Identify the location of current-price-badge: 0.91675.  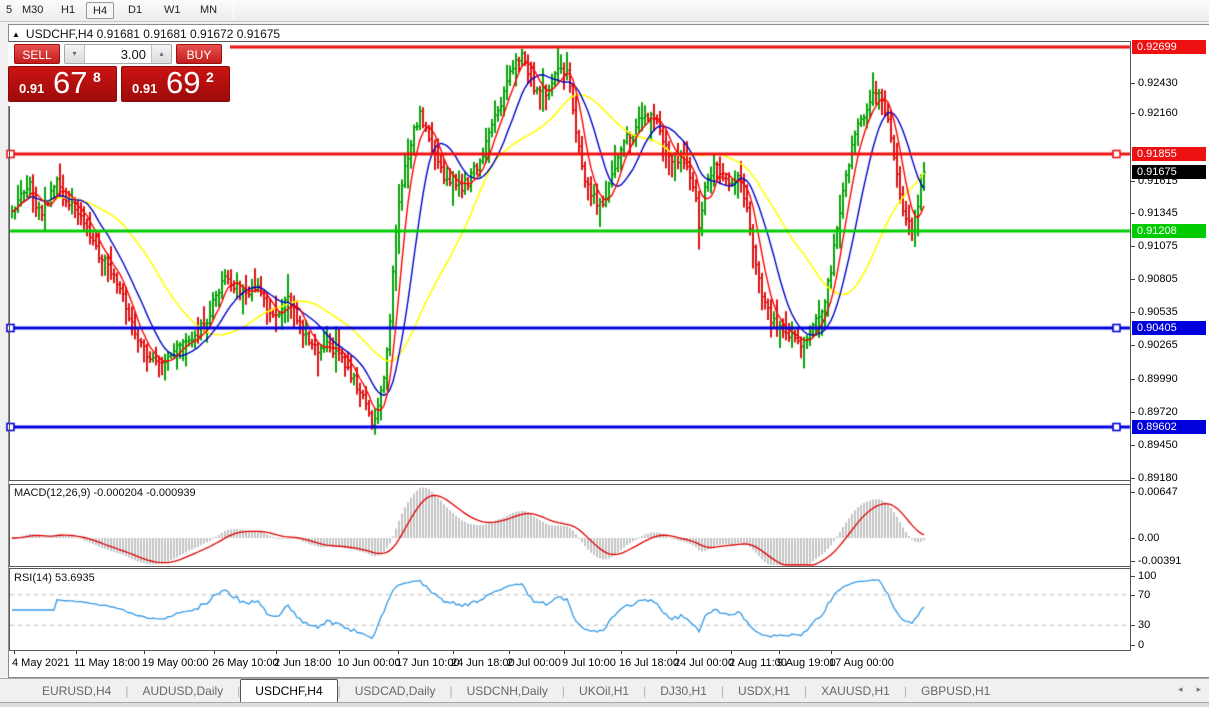
(1169, 172).